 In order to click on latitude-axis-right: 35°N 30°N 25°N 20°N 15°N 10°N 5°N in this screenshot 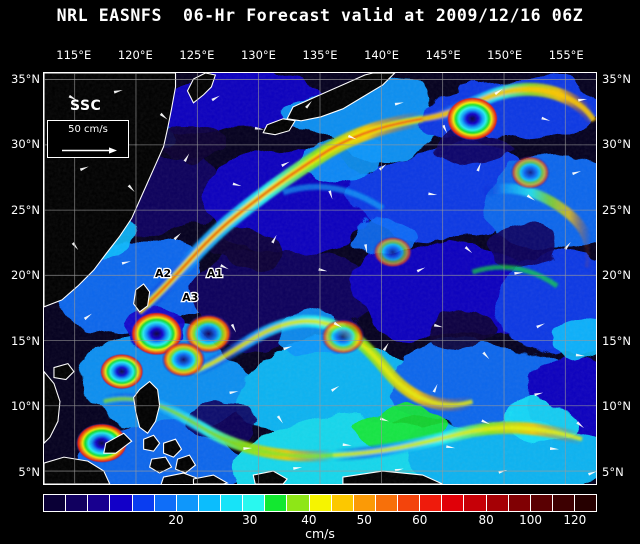, I will do `click(620, 278)`.